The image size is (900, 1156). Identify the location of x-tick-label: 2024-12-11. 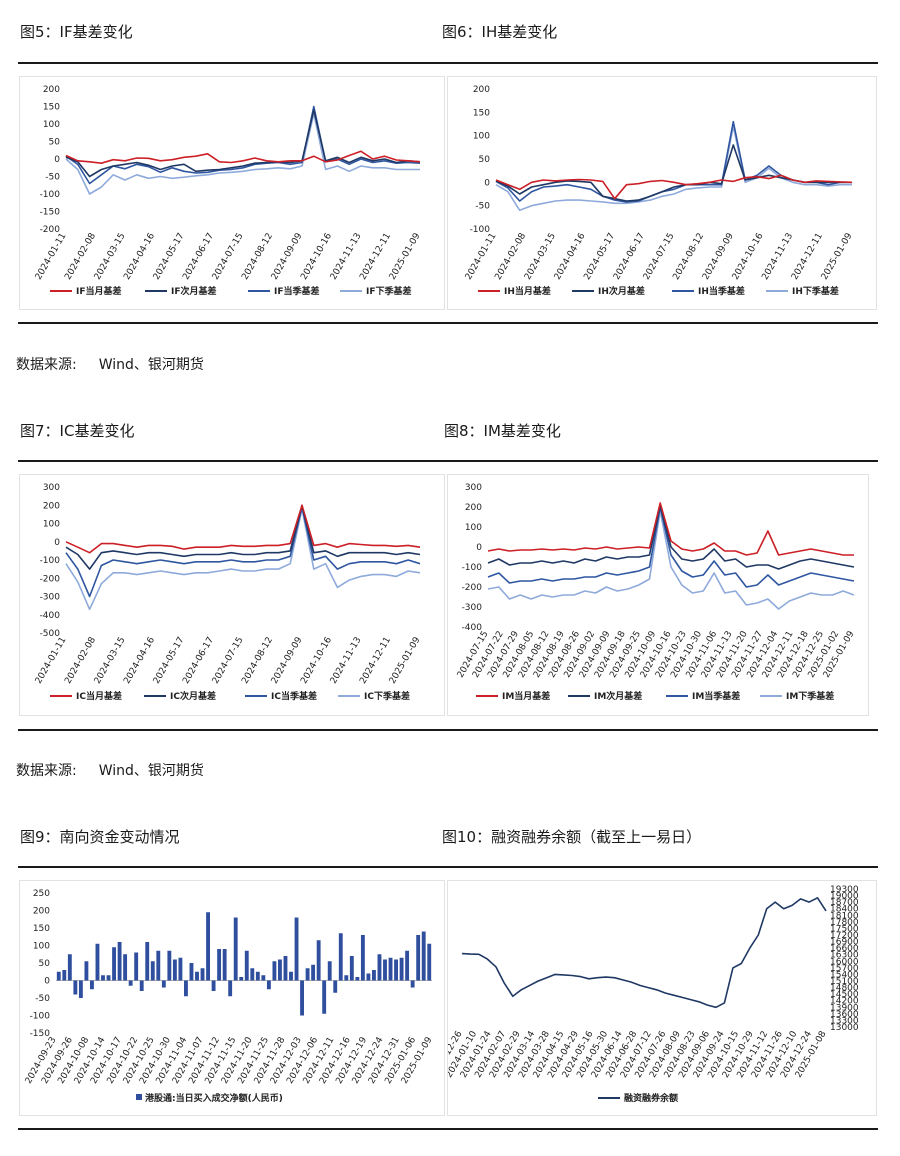
(375, 661).